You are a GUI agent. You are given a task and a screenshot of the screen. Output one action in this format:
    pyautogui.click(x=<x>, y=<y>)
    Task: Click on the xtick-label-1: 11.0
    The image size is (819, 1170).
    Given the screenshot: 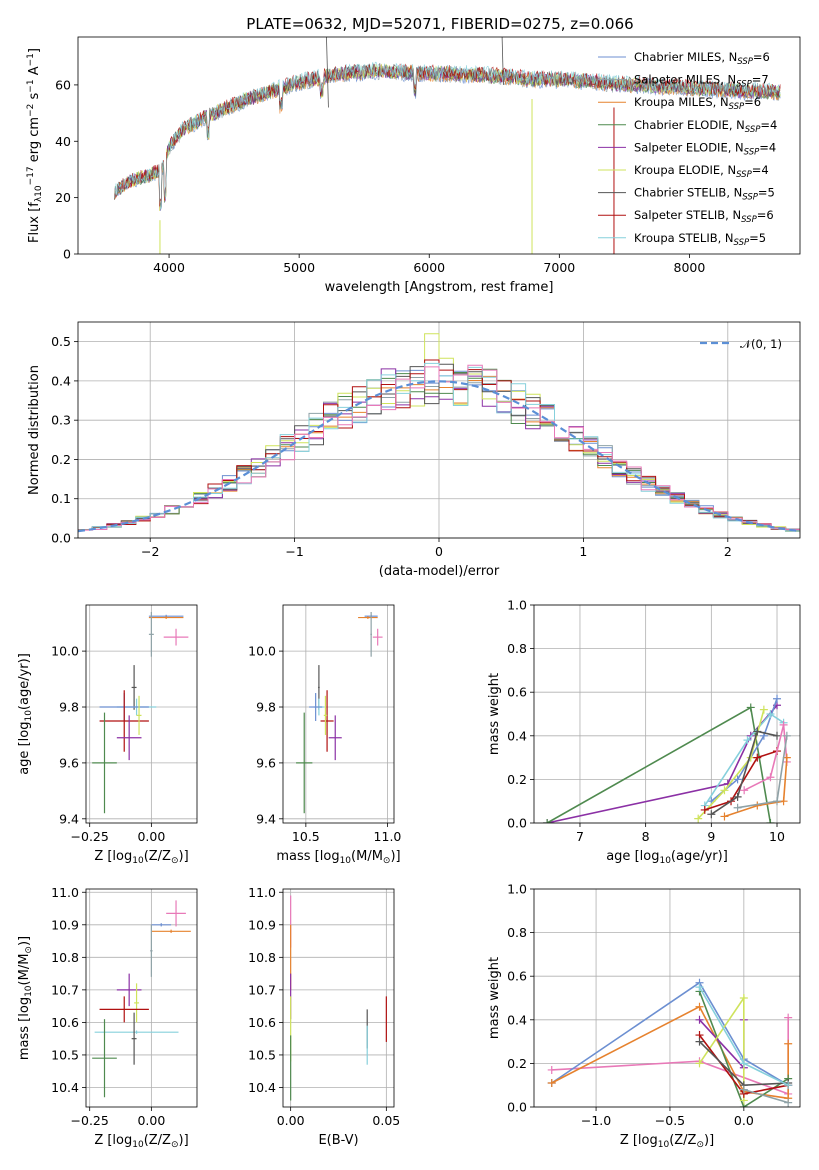 What is the action you would take?
    pyautogui.click(x=388, y=836)
    